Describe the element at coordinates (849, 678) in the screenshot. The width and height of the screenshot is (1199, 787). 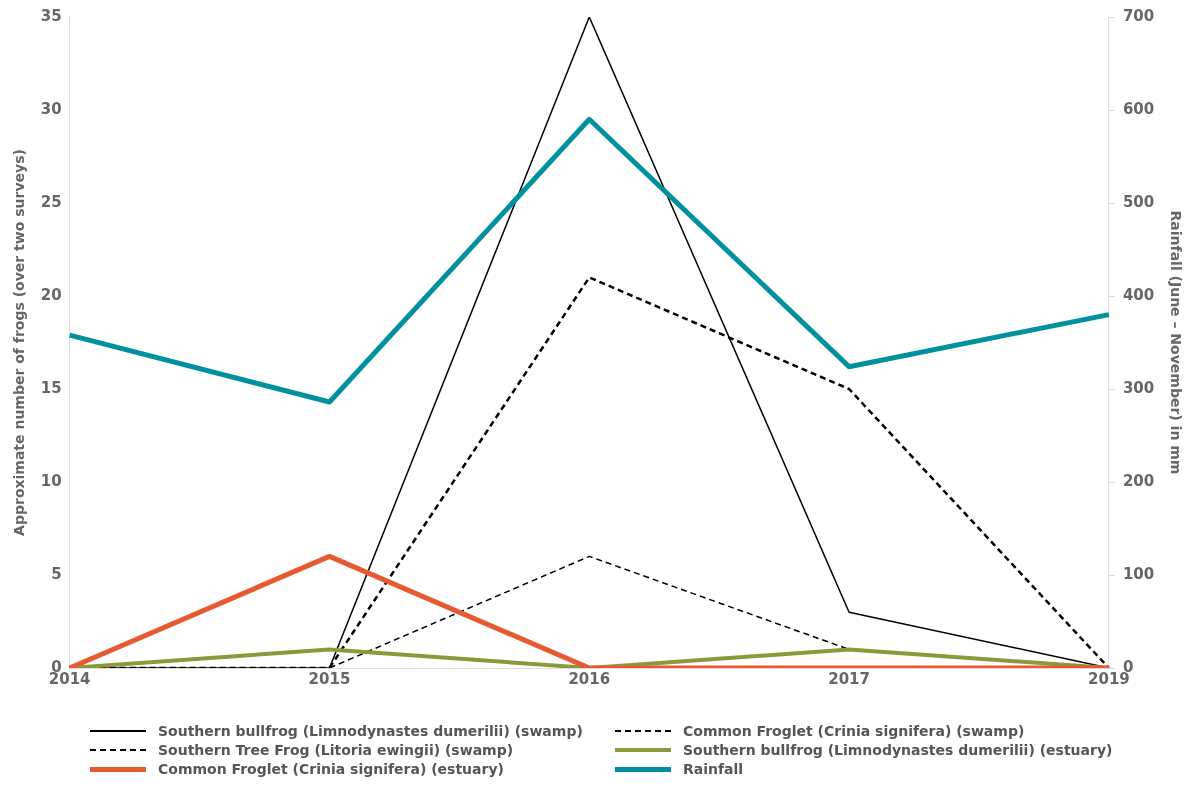
I see `x-tick-label: 2017` at that location.